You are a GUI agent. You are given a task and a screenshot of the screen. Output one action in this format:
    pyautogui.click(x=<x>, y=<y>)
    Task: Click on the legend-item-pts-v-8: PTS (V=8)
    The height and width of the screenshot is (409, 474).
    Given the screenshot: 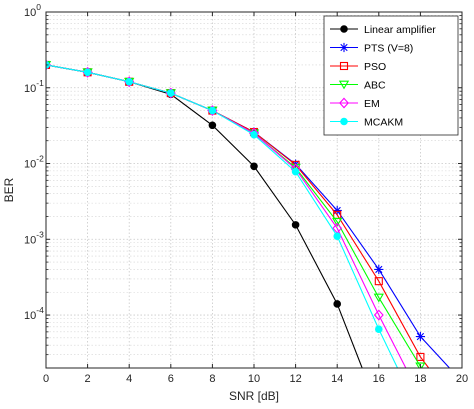 What is the action you would take?
    pyautogui.click(x=371, y=48)
    